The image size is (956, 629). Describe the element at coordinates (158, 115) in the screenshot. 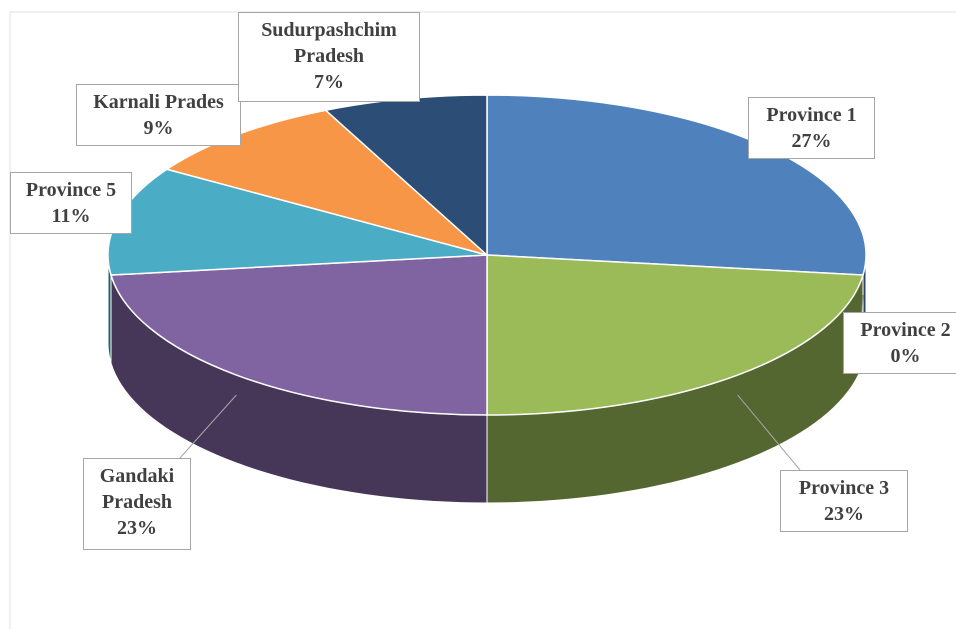

I see `data-label: Karnali Prades 9%` at that location.